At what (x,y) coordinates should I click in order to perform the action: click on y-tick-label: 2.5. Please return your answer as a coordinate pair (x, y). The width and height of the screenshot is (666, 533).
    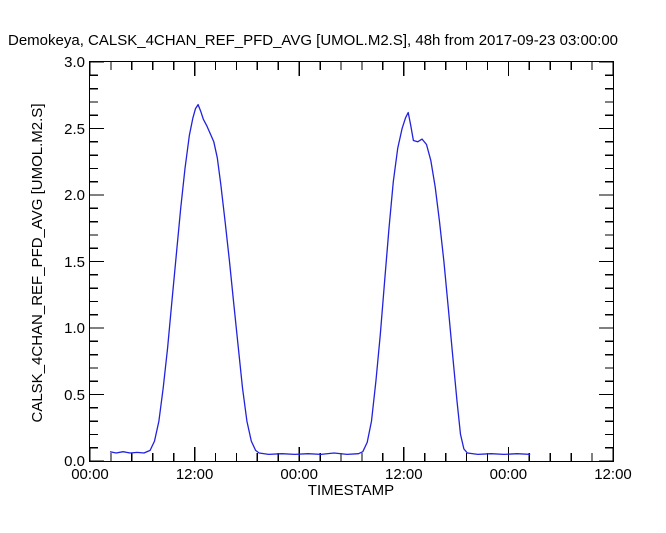
    Looking at the image, I should click on (74, 129).